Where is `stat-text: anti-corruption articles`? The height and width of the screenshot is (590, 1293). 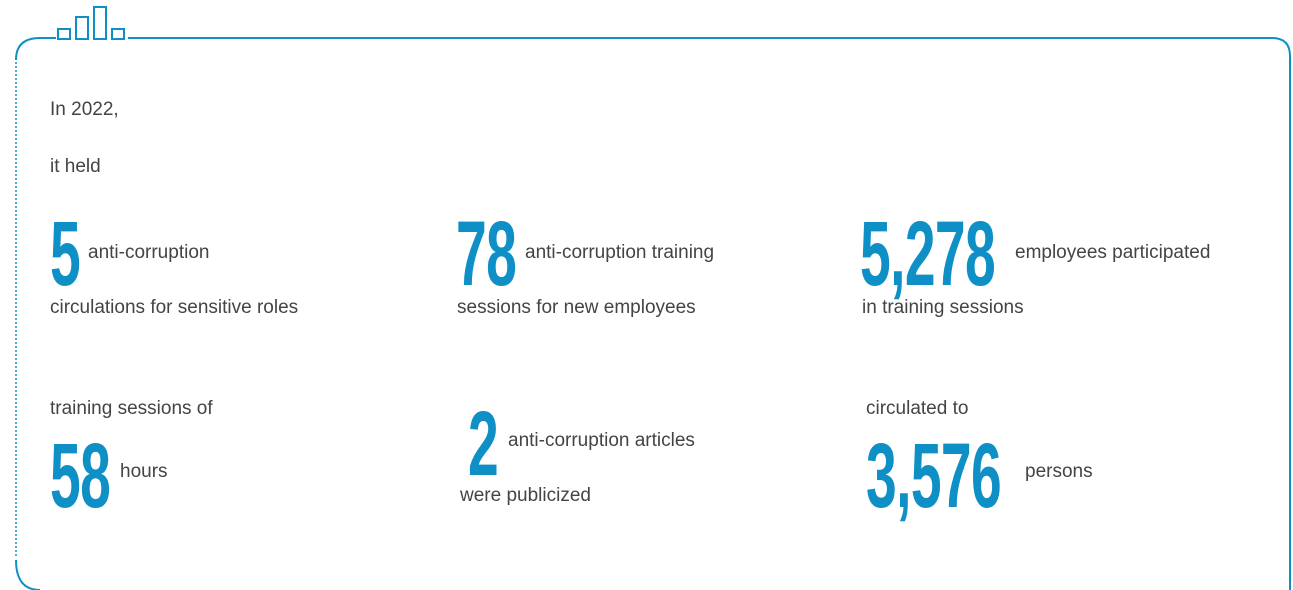 stat-text: anti-corruption articles is located at coordinates (601, 440).